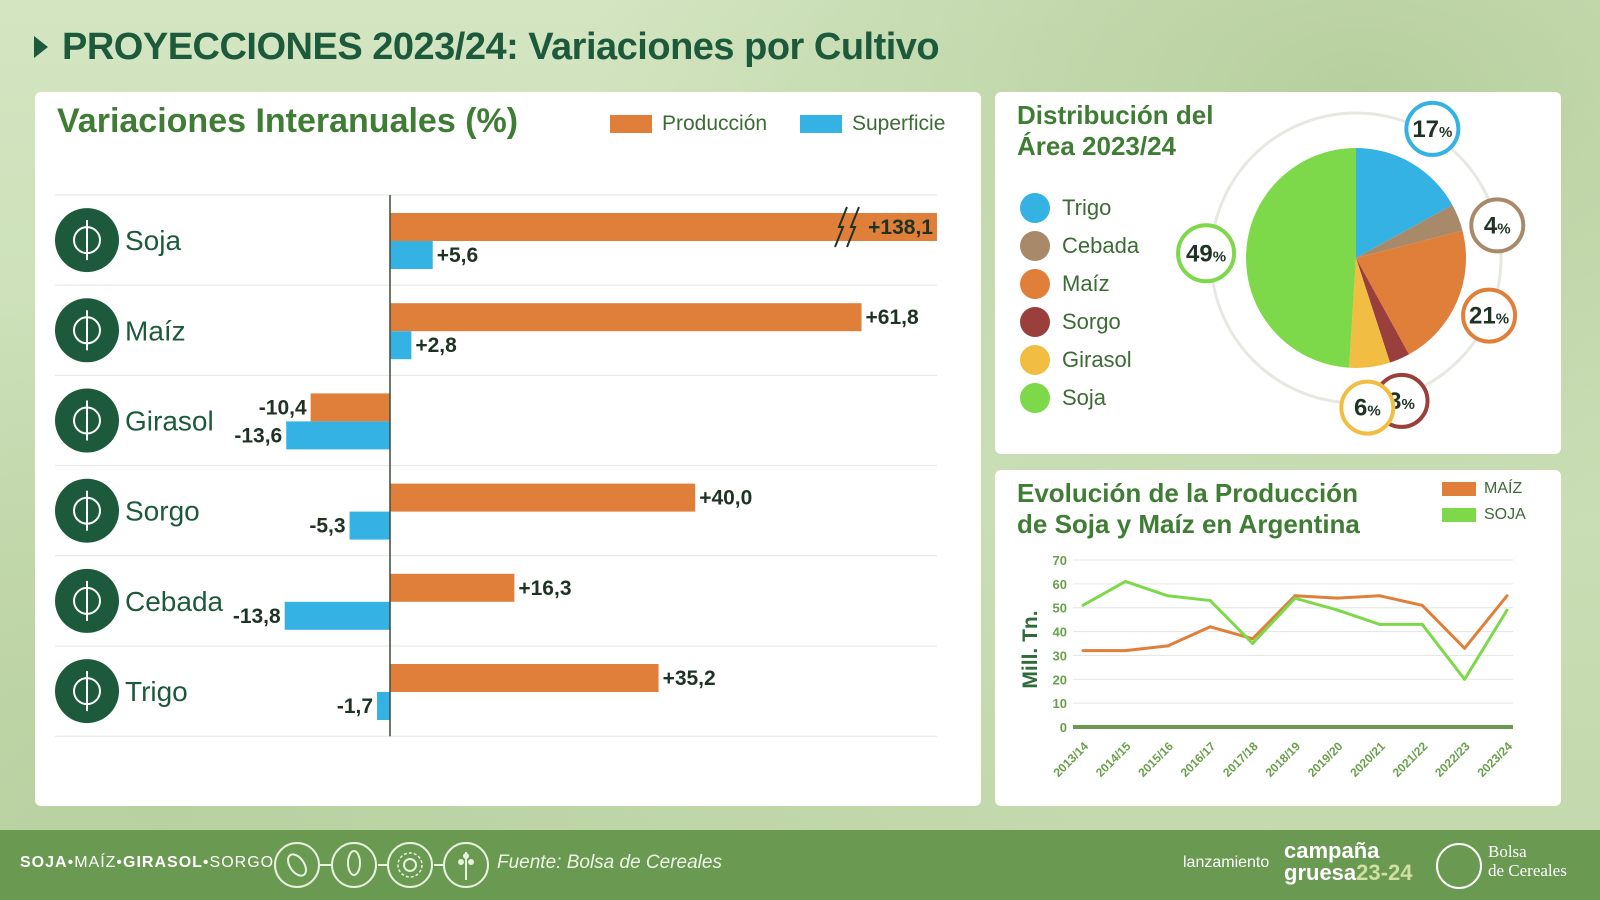  Describe the element at coordinates (174, 601) in the screenshot. I see `category-label: Cebada` at that location.